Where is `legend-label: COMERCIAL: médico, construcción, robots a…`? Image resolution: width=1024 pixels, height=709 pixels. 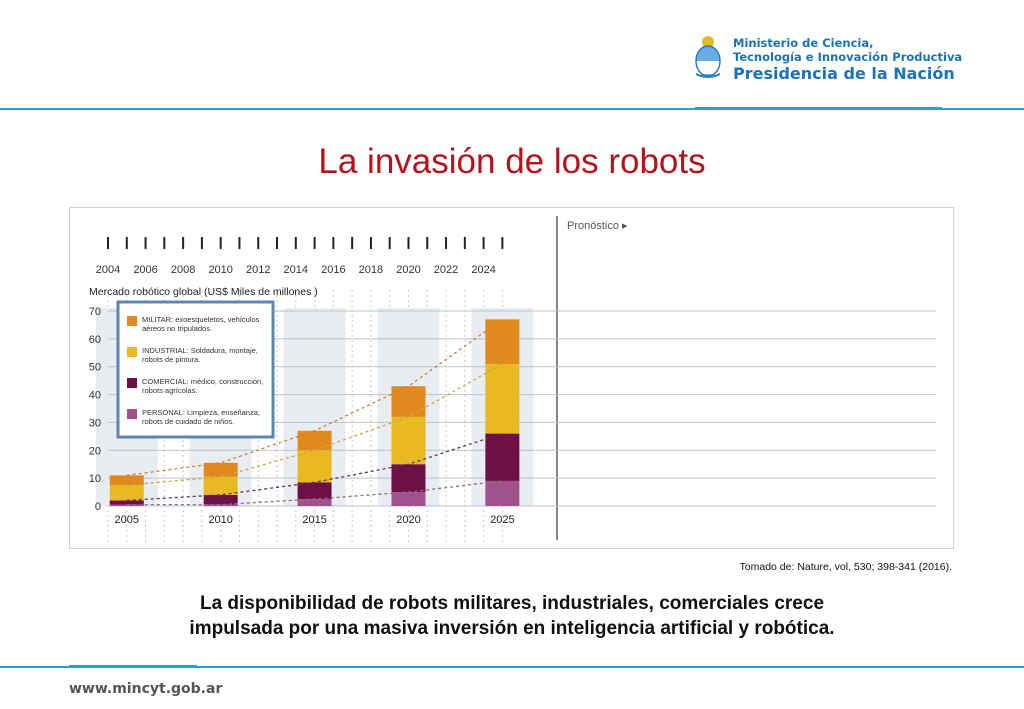
legend-label: COMERCIAL: médico, construcción, robots a… is located at coordinates (202, 386).